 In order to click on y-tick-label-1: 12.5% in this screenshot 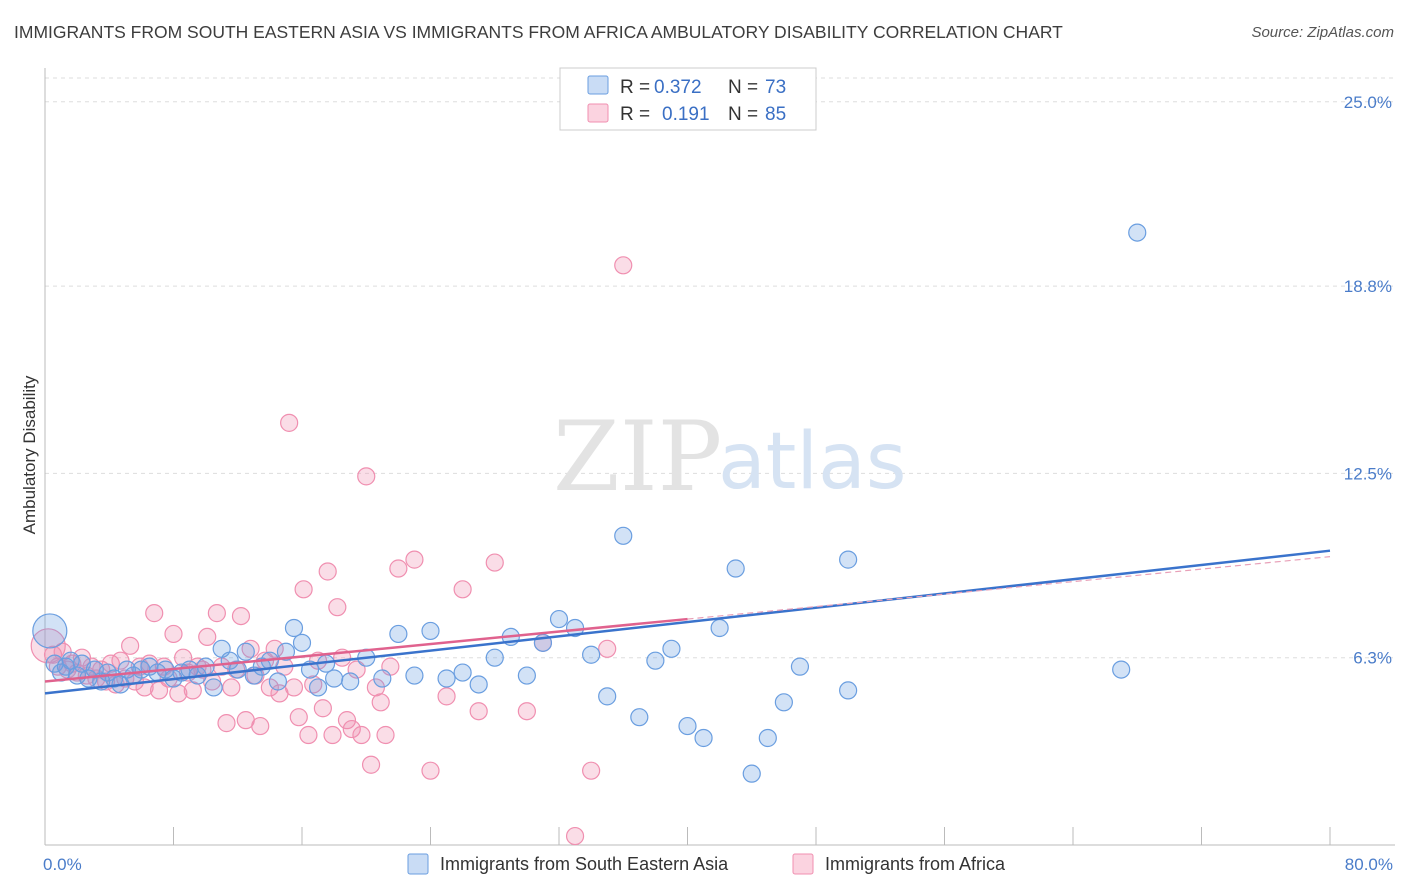, I will do `click(1368, 473)`.